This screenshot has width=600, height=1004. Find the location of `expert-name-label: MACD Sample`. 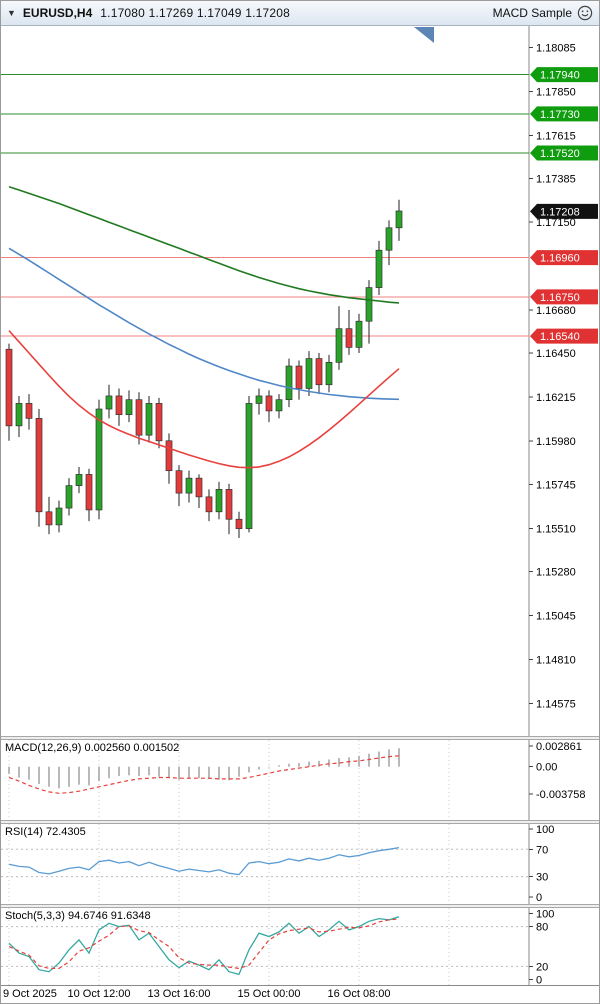

expert-name-label: MACD Sample is located at coordinates (532, 13).